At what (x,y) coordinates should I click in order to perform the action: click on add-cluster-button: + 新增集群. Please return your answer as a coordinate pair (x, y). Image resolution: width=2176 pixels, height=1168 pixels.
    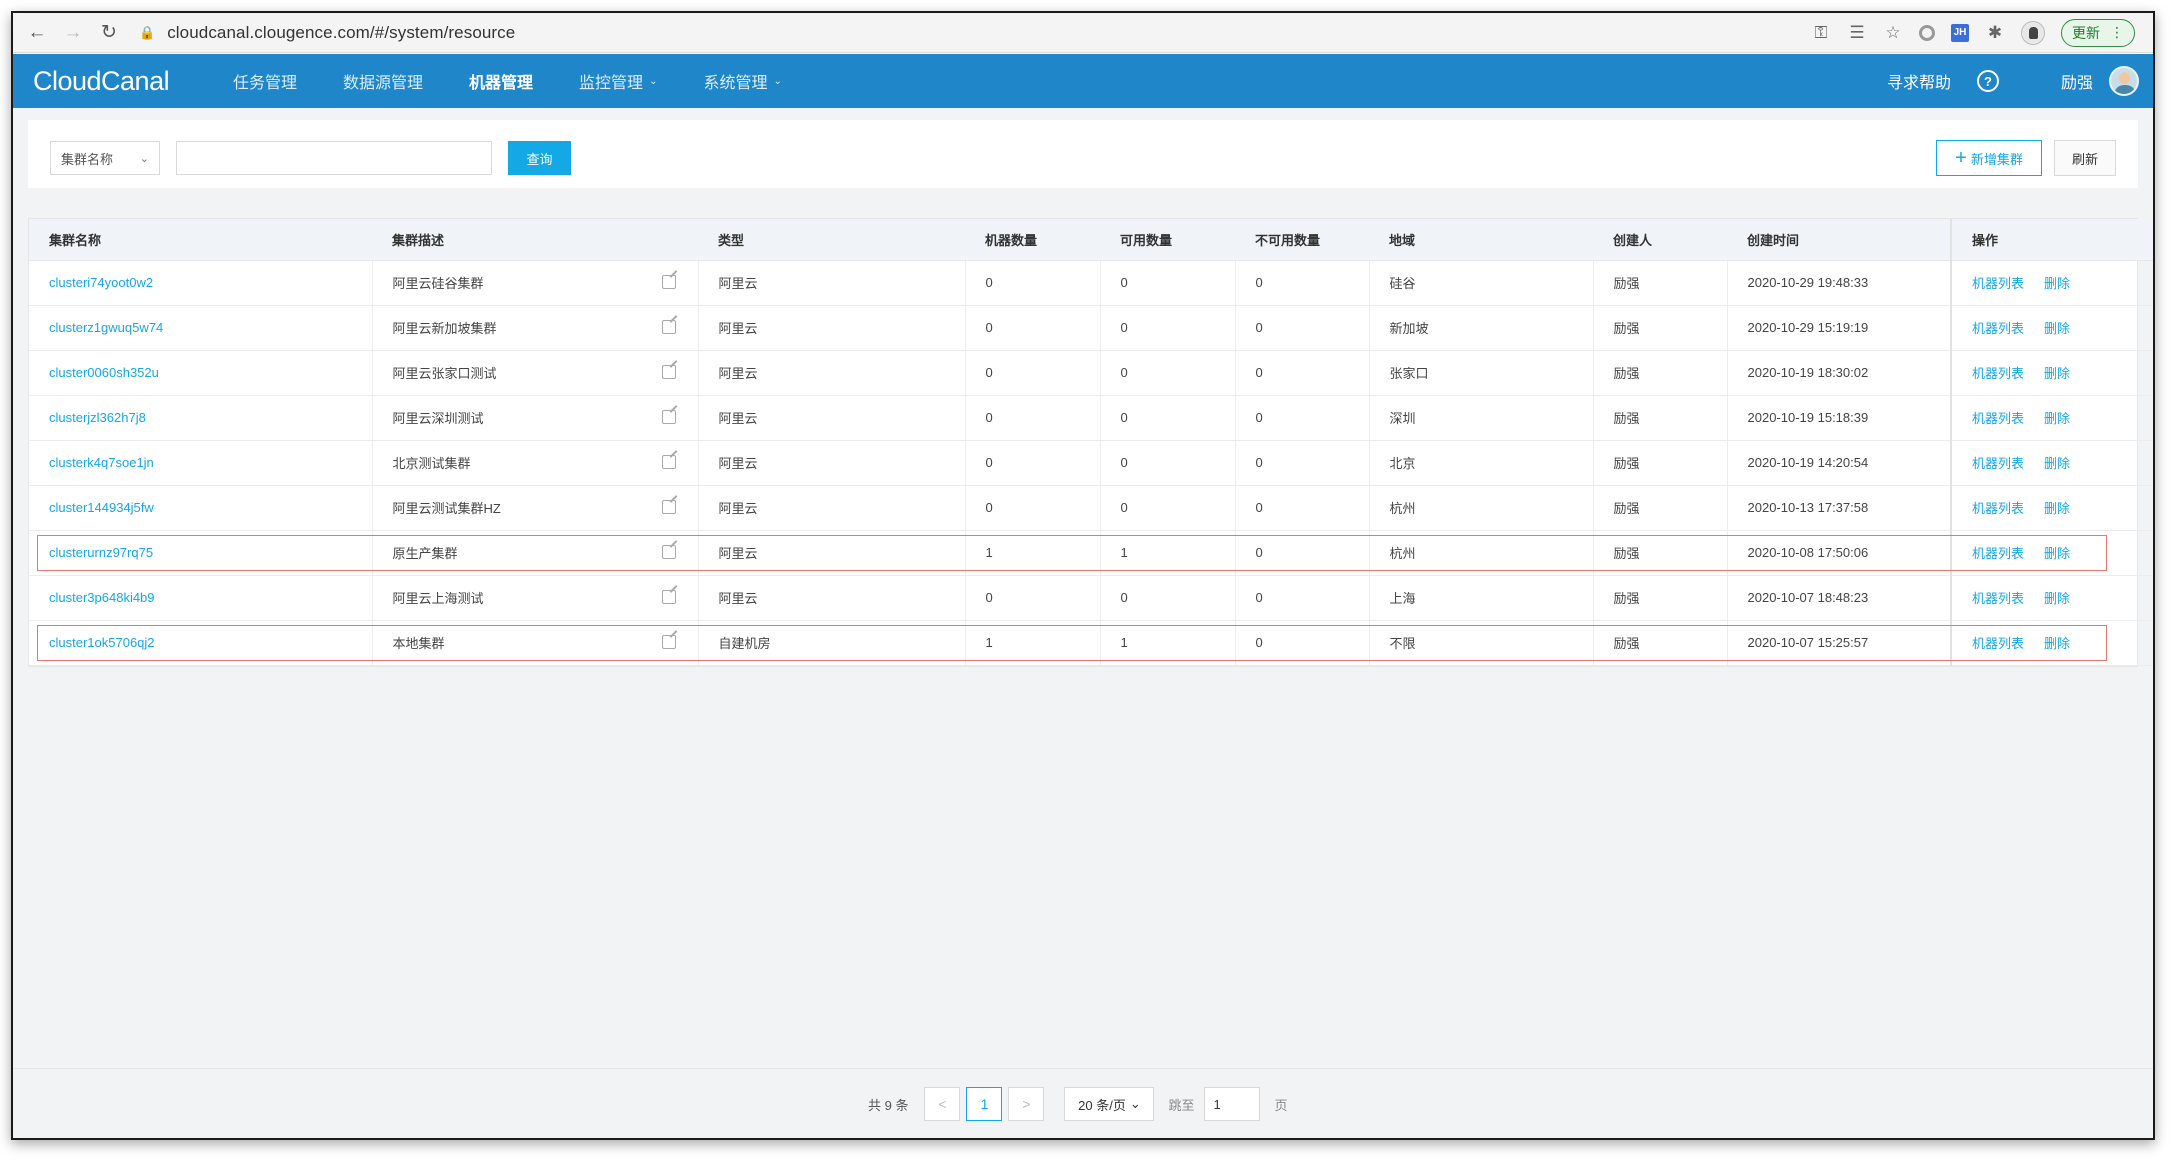
    Looking at the image, I should click on (1989, 158).